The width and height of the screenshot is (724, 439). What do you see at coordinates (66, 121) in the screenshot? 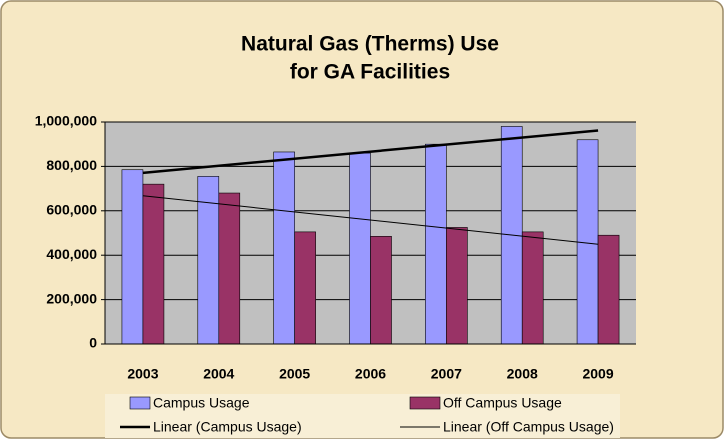
I see `y-tick-label: 1,000,000` at bounding box center [66, 121].